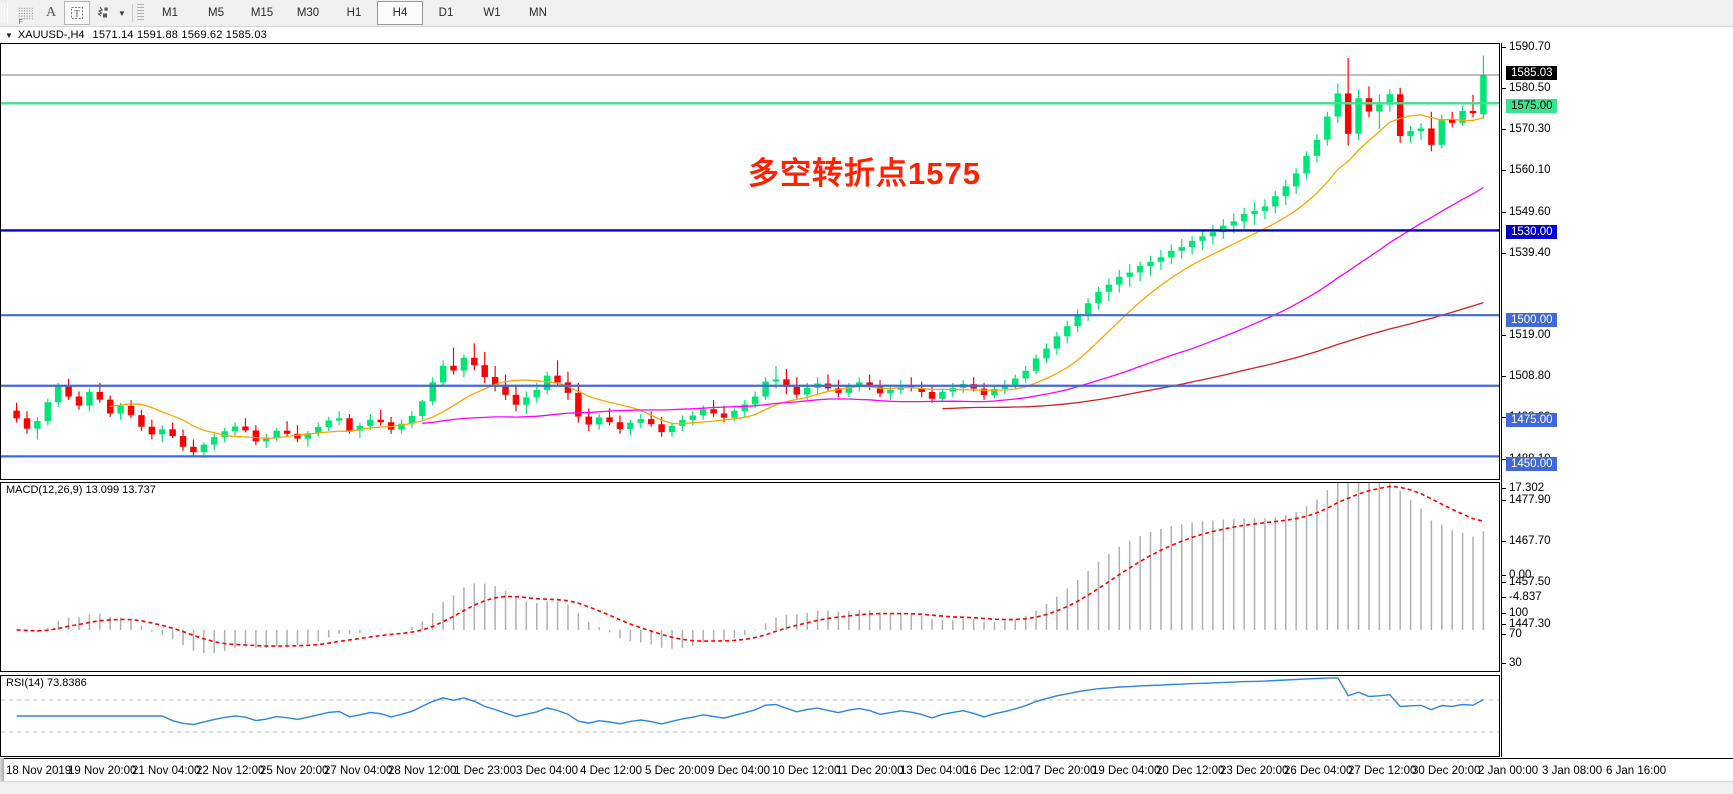 The height and width of the screenshot is (794, 1733). What do you see at coordinates (5, 13) in the screenshot?
I see `toolbar-drag-handle` at bounding box center [5, 13].